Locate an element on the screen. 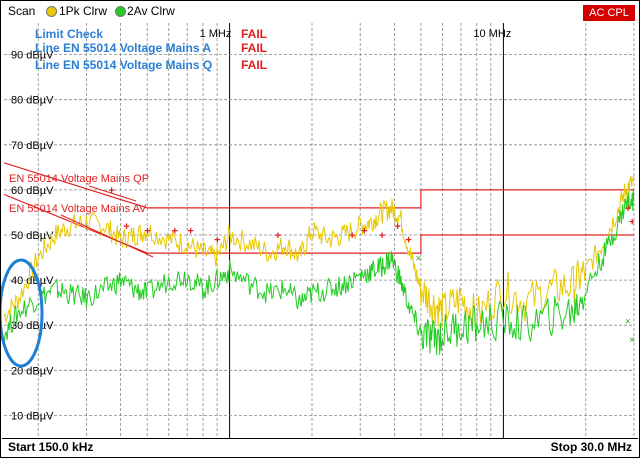 The image size is (640, 458). y-tick-label: 80 dBµV is located at coordinates (32, 101).